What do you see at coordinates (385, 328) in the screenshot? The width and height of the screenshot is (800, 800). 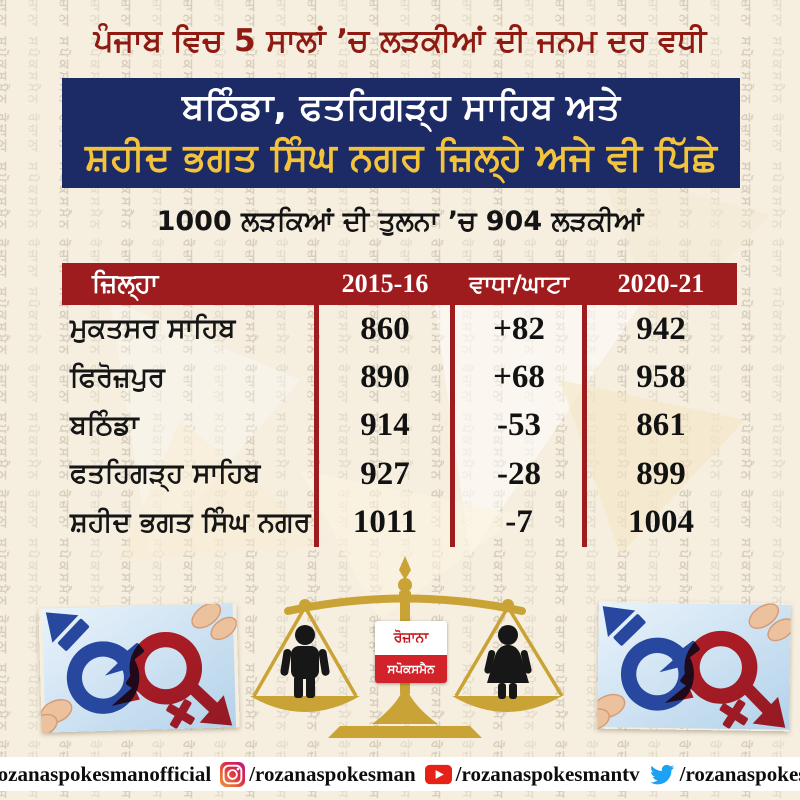 I see `value-2015-cell: 860` at bounding box center [385, 328].